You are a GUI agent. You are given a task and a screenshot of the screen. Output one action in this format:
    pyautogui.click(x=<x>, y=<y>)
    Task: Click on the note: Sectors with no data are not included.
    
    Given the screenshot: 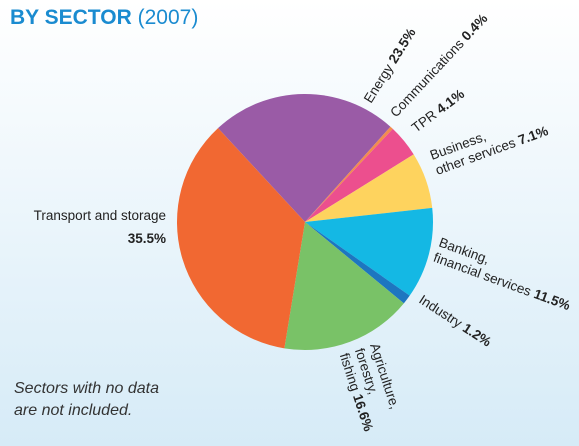 What is the action you would take?
    pyautogui.click(x=86, y=399)
    